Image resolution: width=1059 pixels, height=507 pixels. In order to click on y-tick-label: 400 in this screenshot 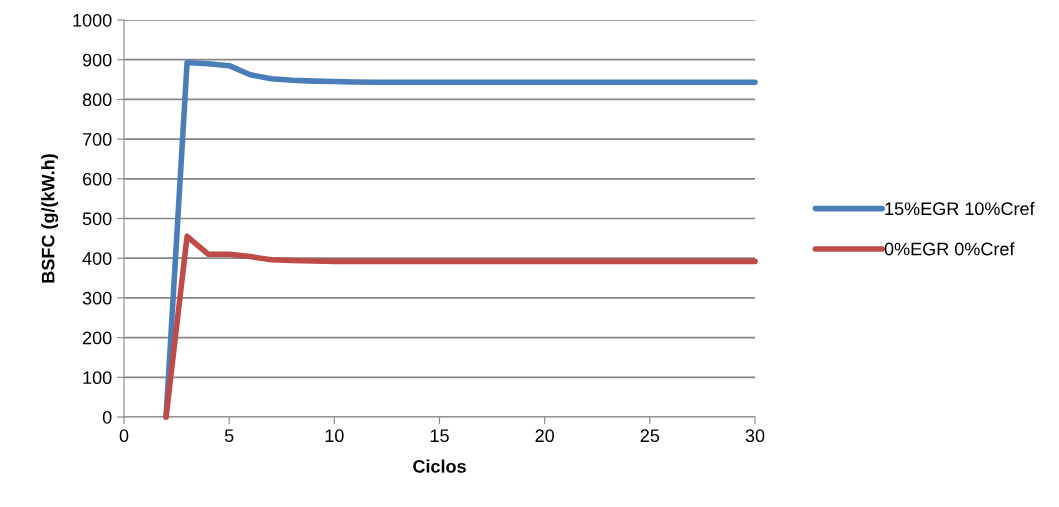, I will do `click(97, 258)`.